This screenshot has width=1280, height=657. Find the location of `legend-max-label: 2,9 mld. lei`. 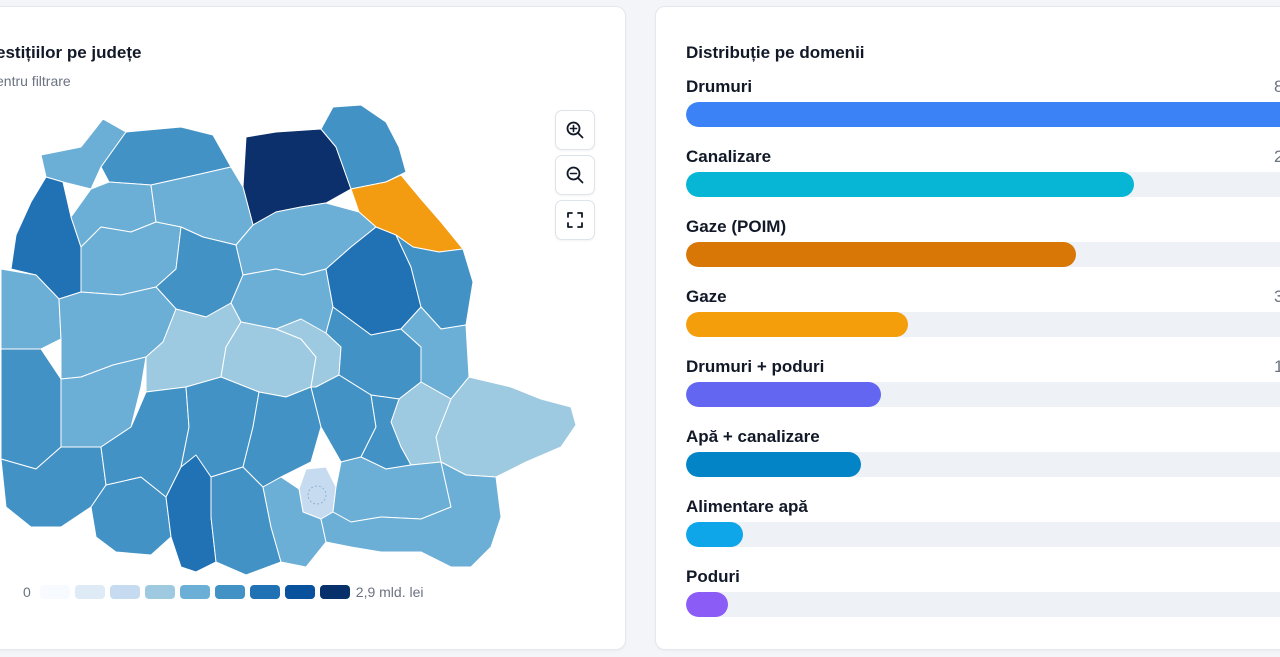

legend-max-label: 2,9 mld. lei is located at coordinates (389, 592).